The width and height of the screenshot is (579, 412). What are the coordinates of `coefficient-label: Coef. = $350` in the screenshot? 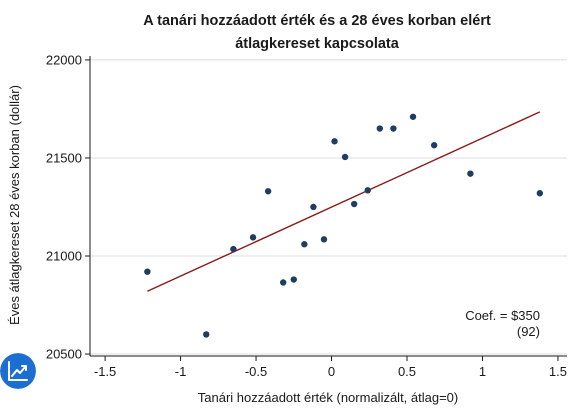 It's located at (502, 315).